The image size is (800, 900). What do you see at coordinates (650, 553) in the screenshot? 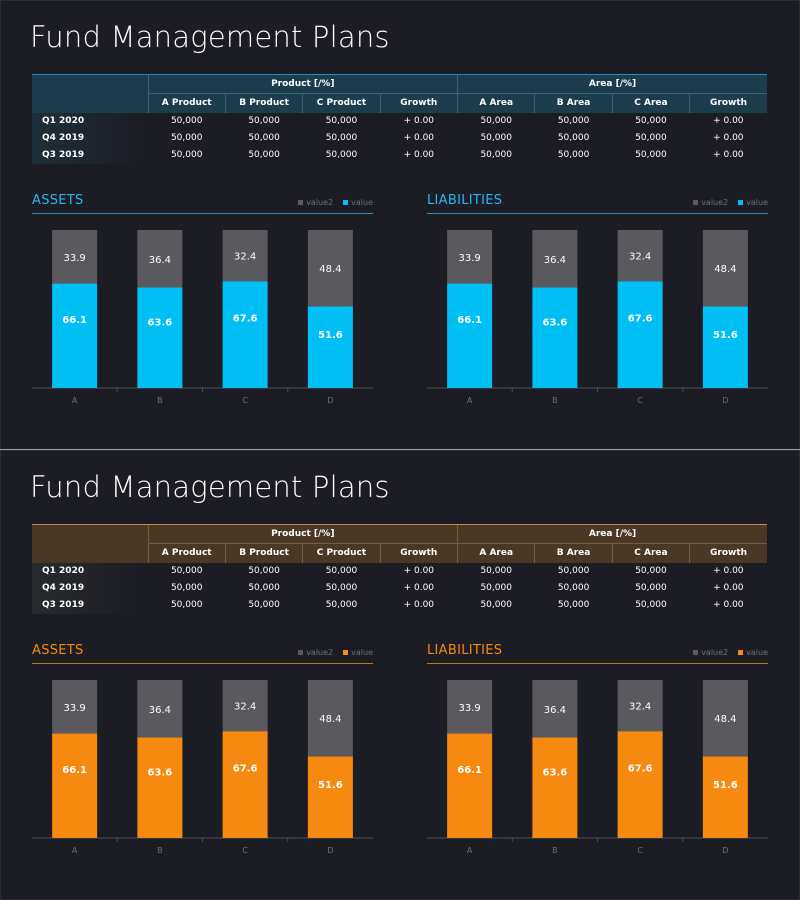
I see `column-header: C Area` at bounding box center [650, 553].